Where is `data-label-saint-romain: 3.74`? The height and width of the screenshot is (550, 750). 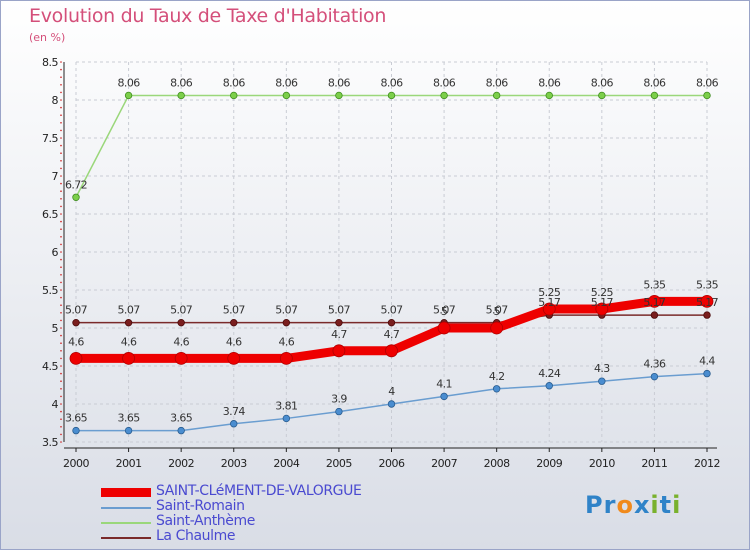 data-label-saint-romain: 3.74 is located at coordinates (234, 411).